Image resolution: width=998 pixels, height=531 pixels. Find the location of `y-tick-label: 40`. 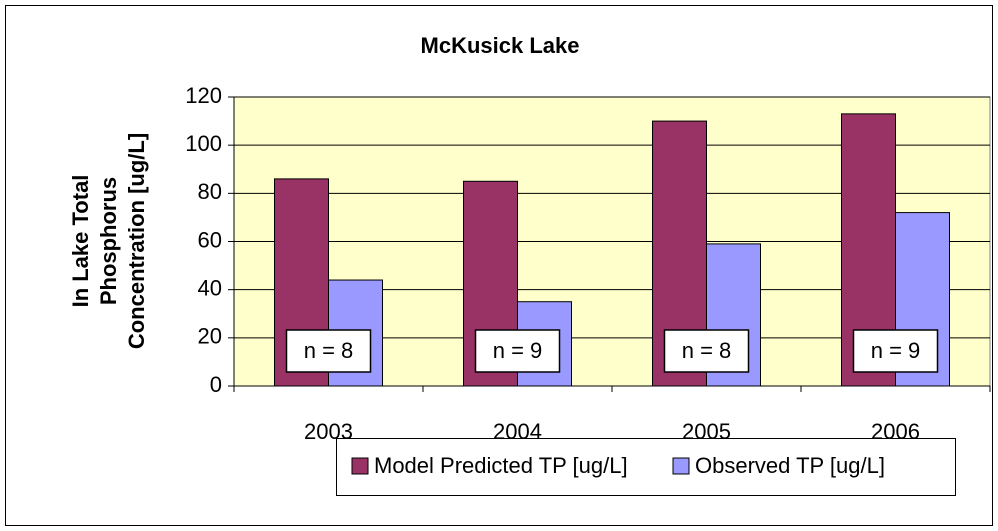

y-tick-label: 40 is located at coordinates (210, 287).